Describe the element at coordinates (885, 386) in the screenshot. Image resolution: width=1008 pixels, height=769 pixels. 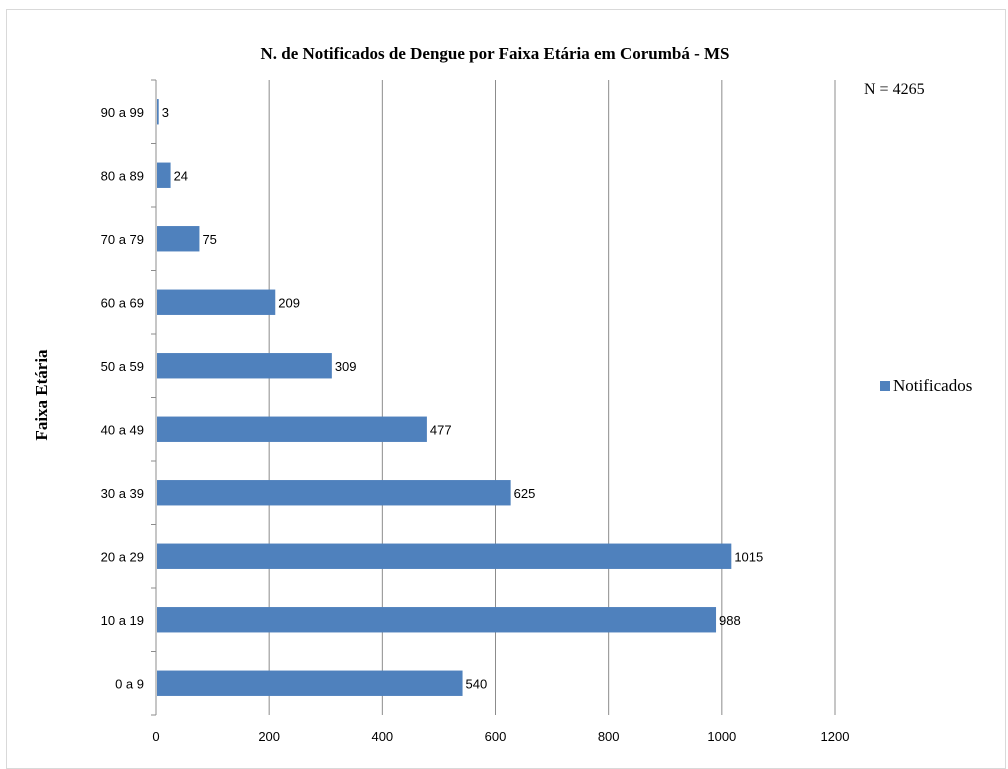
I see `legend-swatch` at that location.